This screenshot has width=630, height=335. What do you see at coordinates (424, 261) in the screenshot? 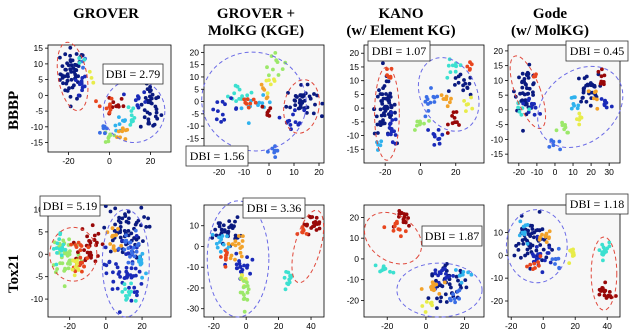
I see `plot-area` at bounding box center [424, 261].